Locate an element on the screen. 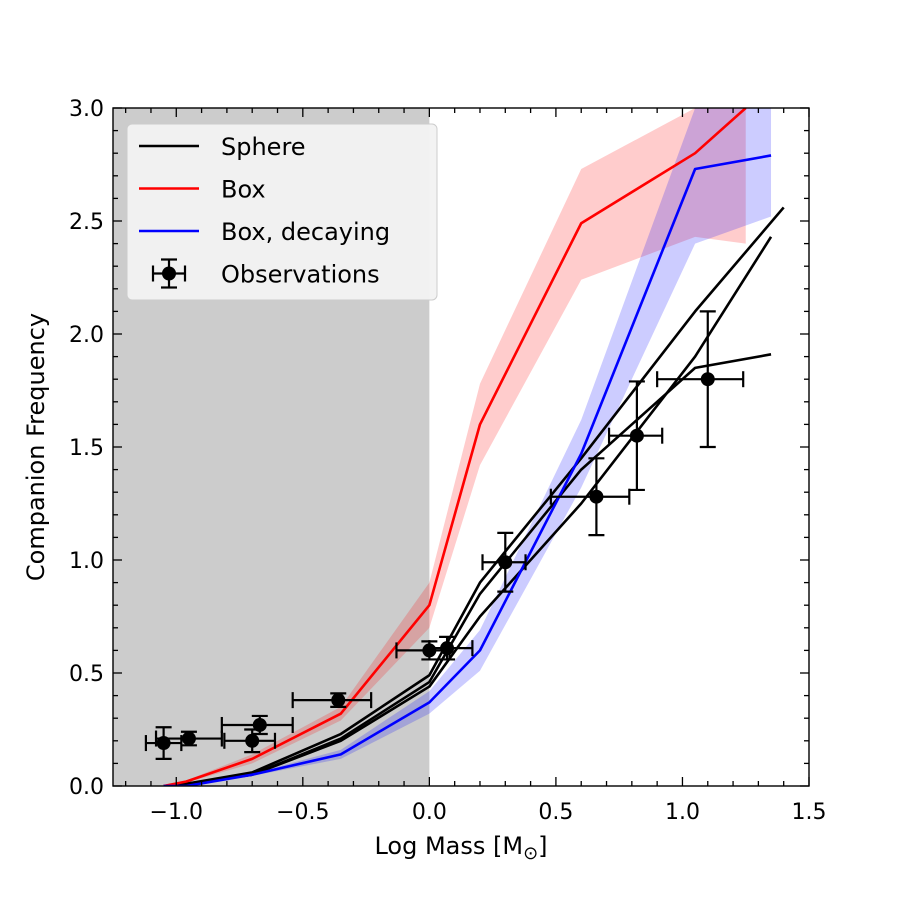 Image resolution: width=900 pixels, height=900 pixels. y-tick-label: 3.0 is located at coordinates (86, 109).